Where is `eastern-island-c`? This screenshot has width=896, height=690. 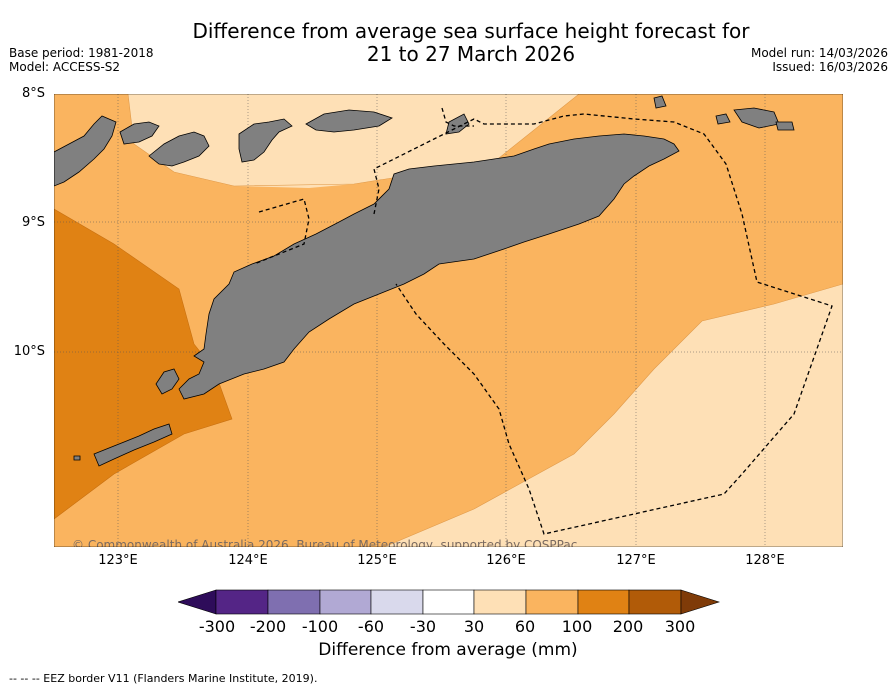
eastern-island-c is located at coordinates (785, 126).